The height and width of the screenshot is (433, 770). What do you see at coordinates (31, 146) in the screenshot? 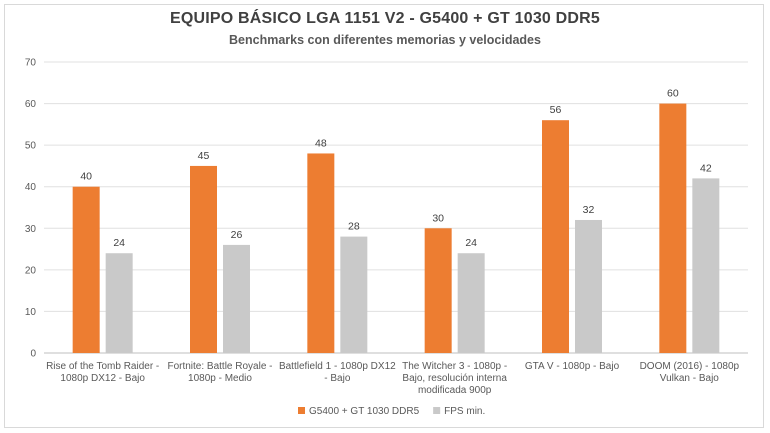
I see `y-tick-label: 50` at bounding box center [31, 146].